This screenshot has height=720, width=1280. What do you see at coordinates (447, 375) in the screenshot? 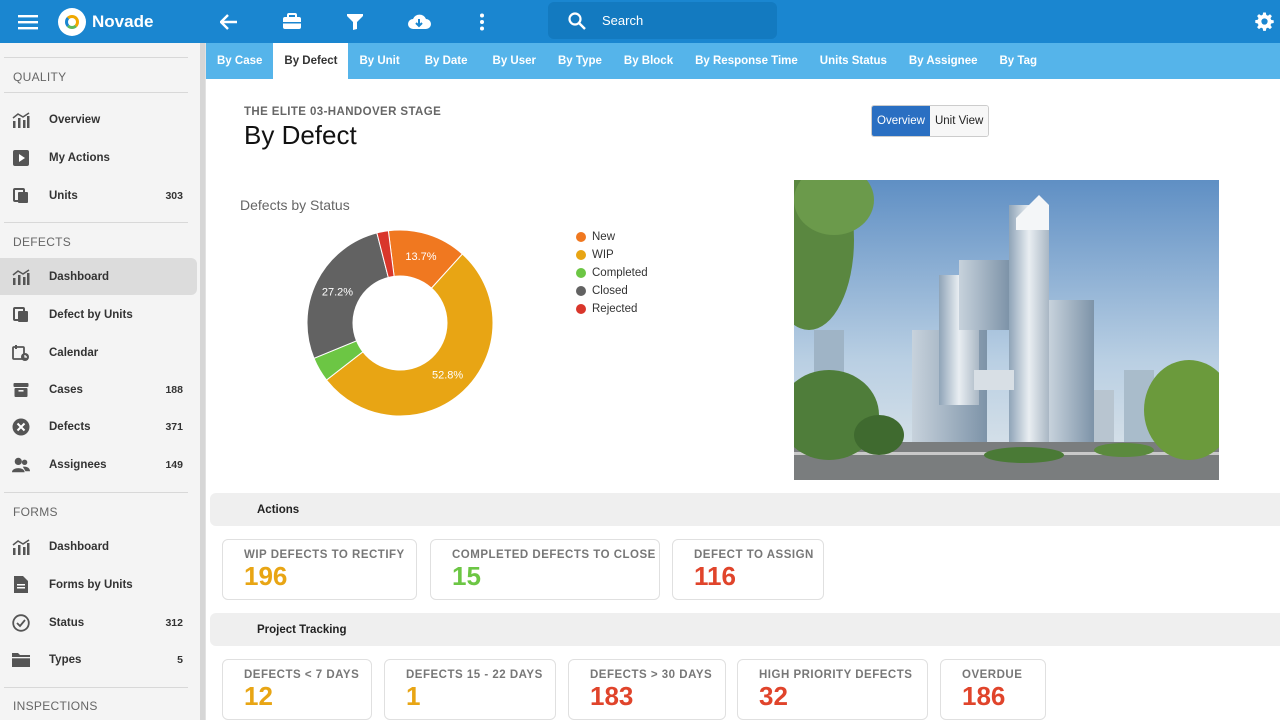
I see `donut-slice-label: 52.8%` at bounding box center [447, 375].